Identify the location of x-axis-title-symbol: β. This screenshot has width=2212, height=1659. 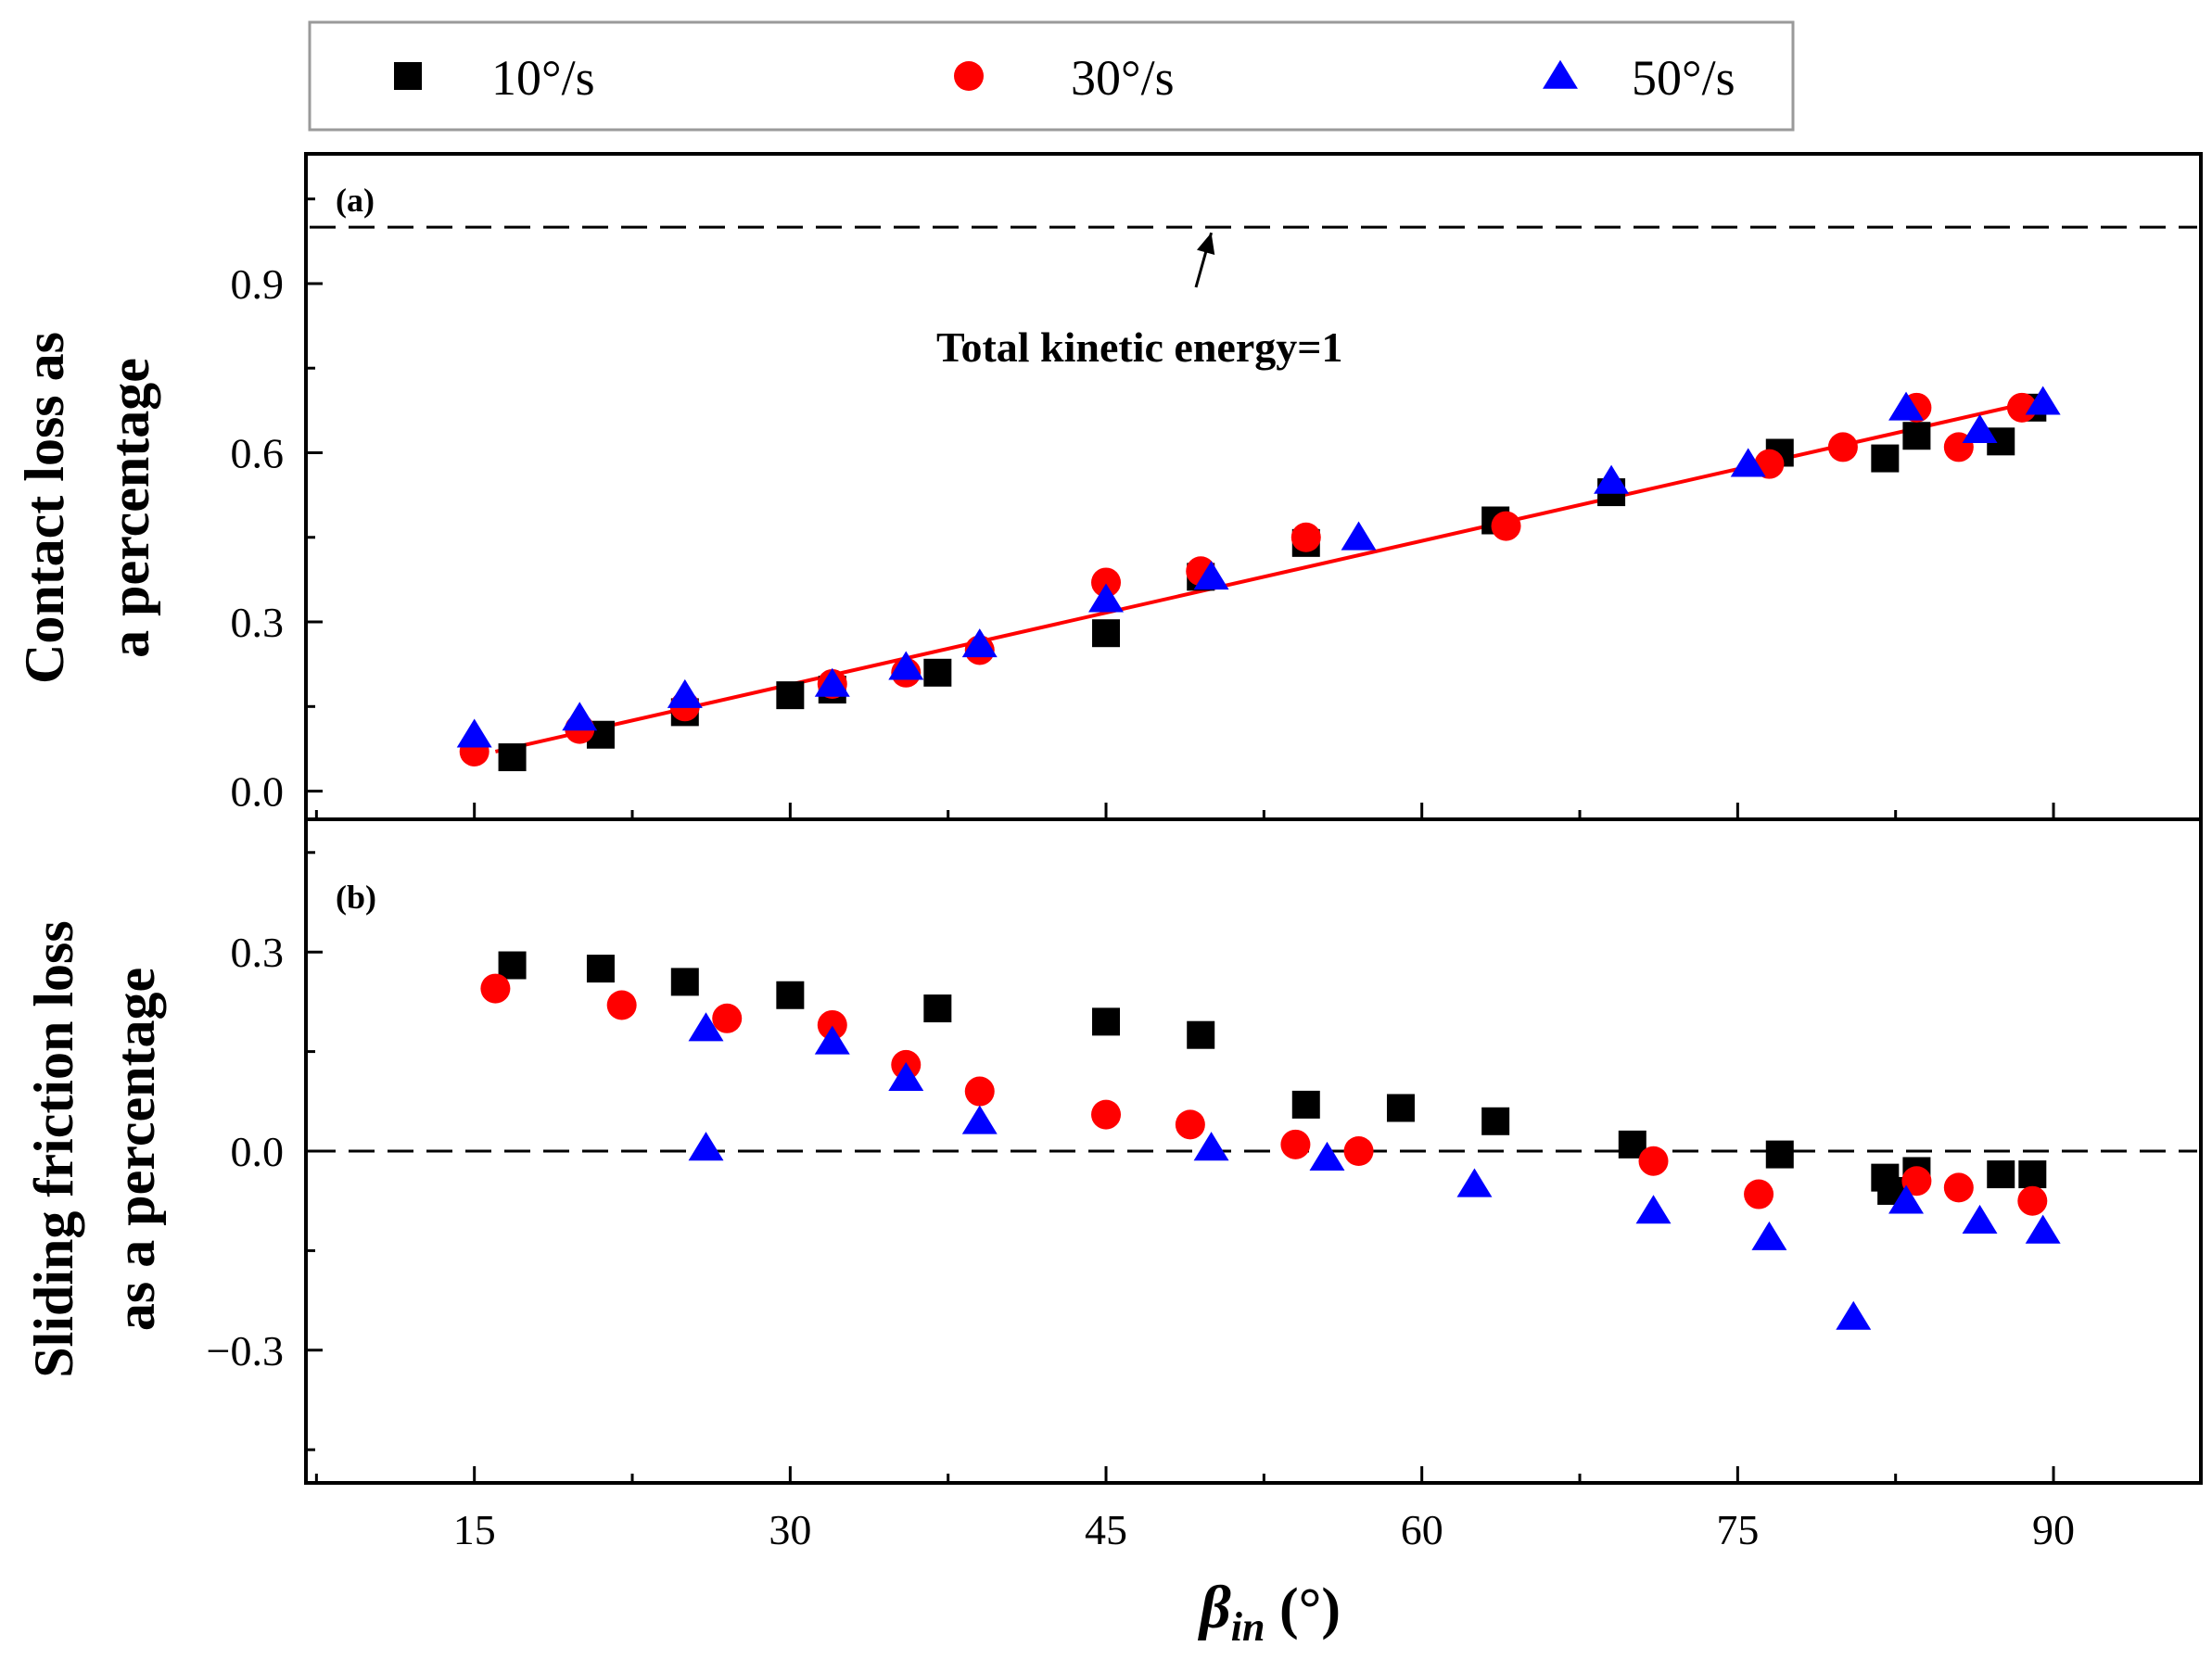
(1214, 1607).